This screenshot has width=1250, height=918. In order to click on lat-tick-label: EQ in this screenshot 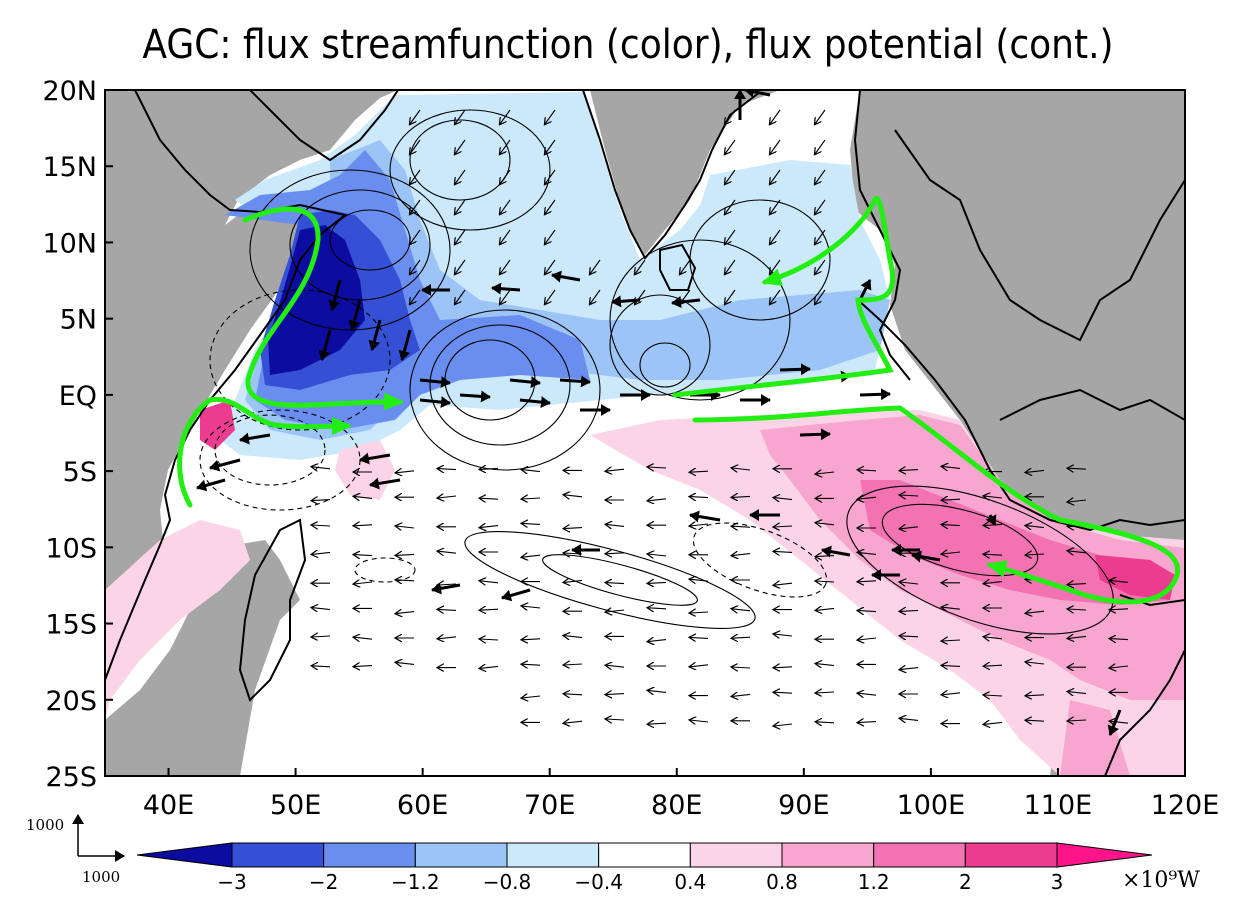, I will do `click(78, 396)`.